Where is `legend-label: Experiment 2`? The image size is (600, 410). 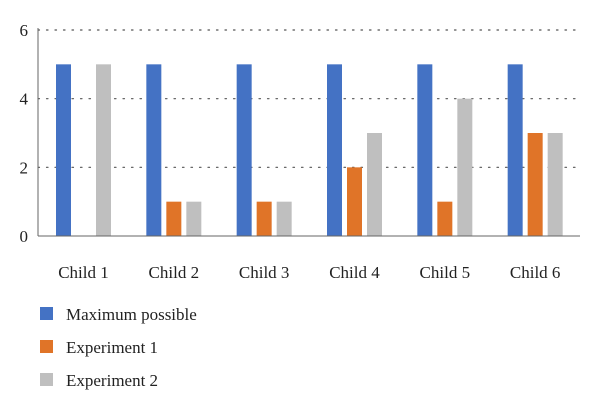 legend-label: Experiment 2 is located at coordinates (112, 380).